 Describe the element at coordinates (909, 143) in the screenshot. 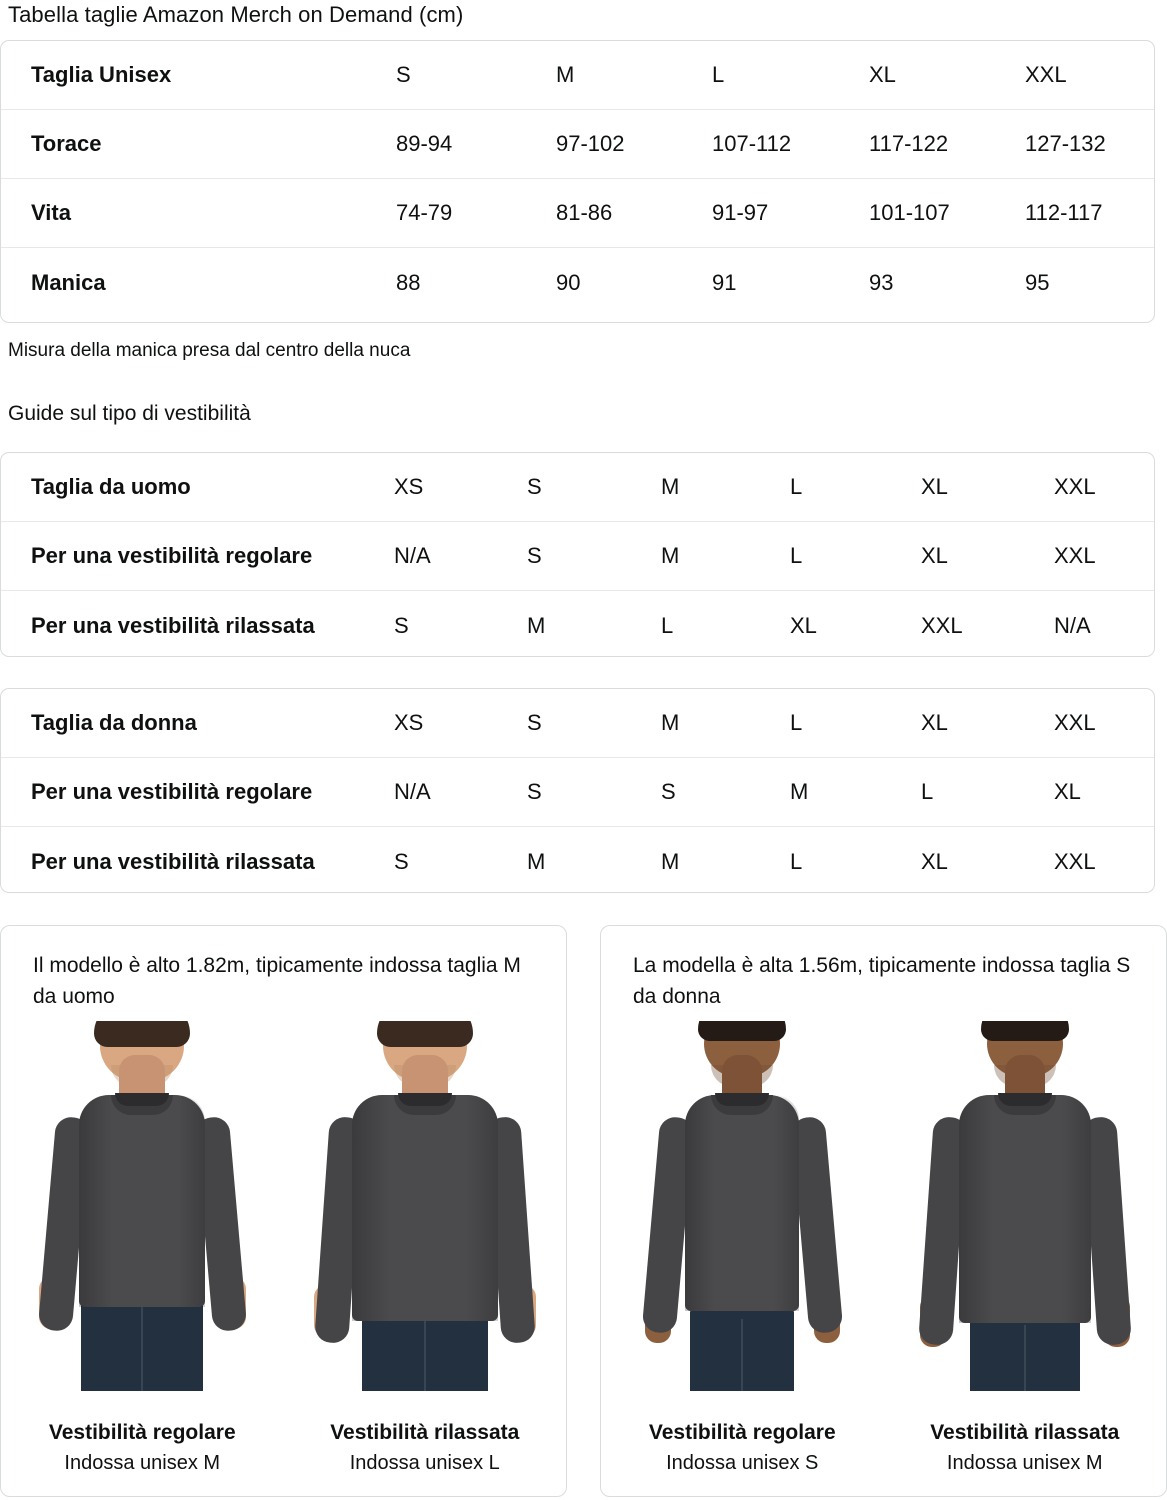

I see `cell: 117-122` at that location.